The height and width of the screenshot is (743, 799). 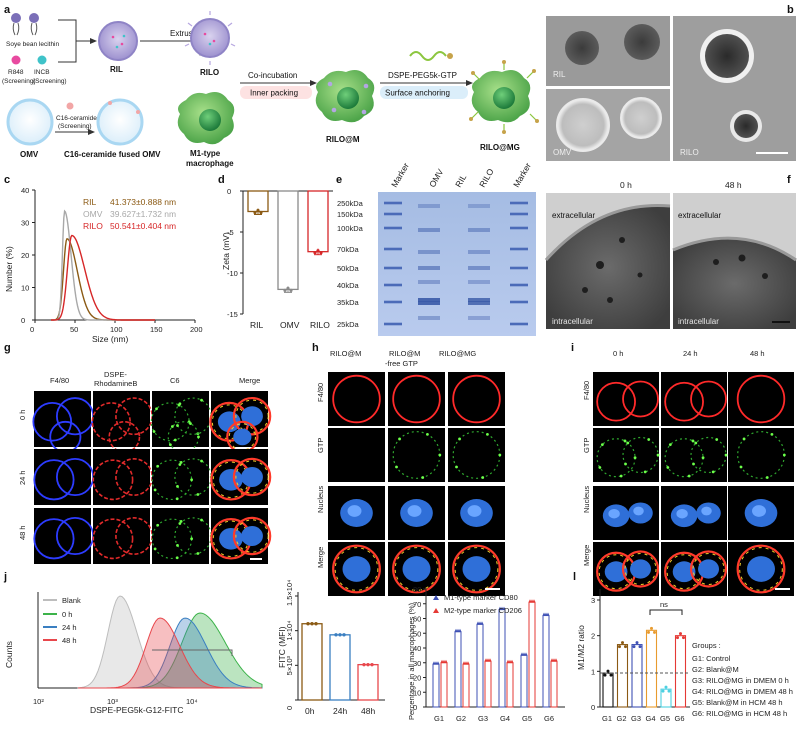 I want to click on c-ytick-label: 10, so click(x=25, y=288).